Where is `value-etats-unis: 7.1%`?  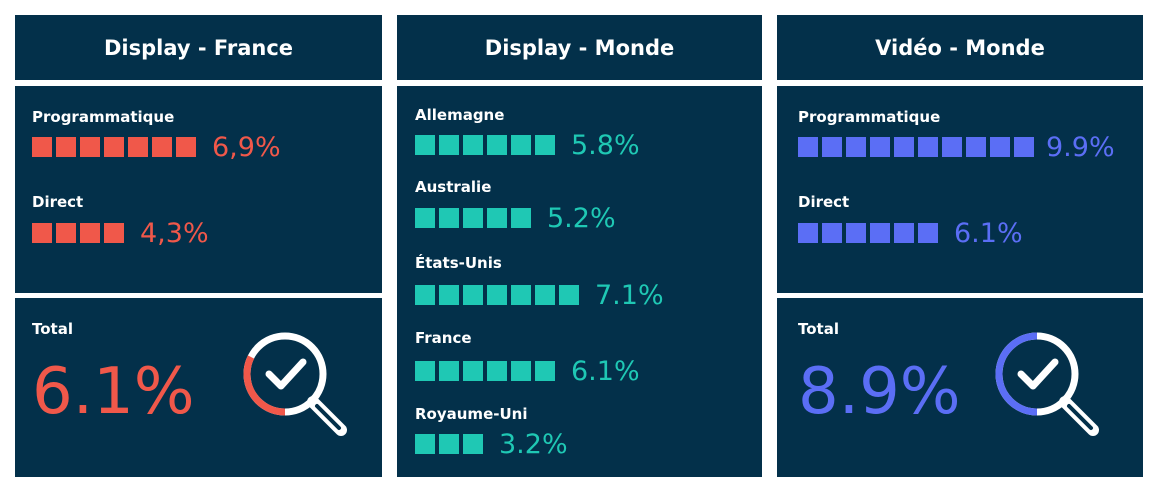
value-etats-unis: 7.1% is located at coordinates (629, 295).